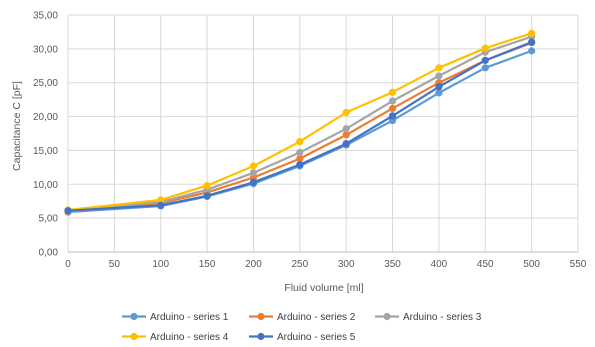  Describe the element at coordinates (316, 317) in the screenshot. I see `legend-label: Arduino - series 2` at that location.